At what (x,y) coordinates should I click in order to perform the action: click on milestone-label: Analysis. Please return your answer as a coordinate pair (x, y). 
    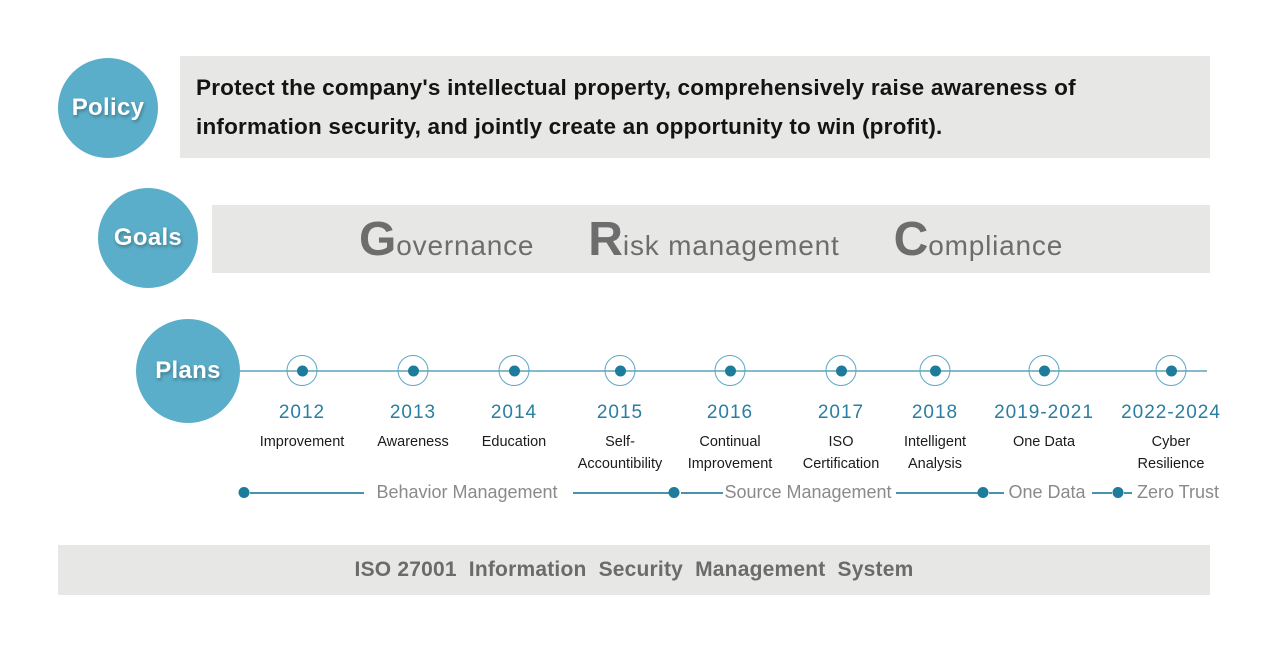
    Looking at the image, I should click on (934, 464).